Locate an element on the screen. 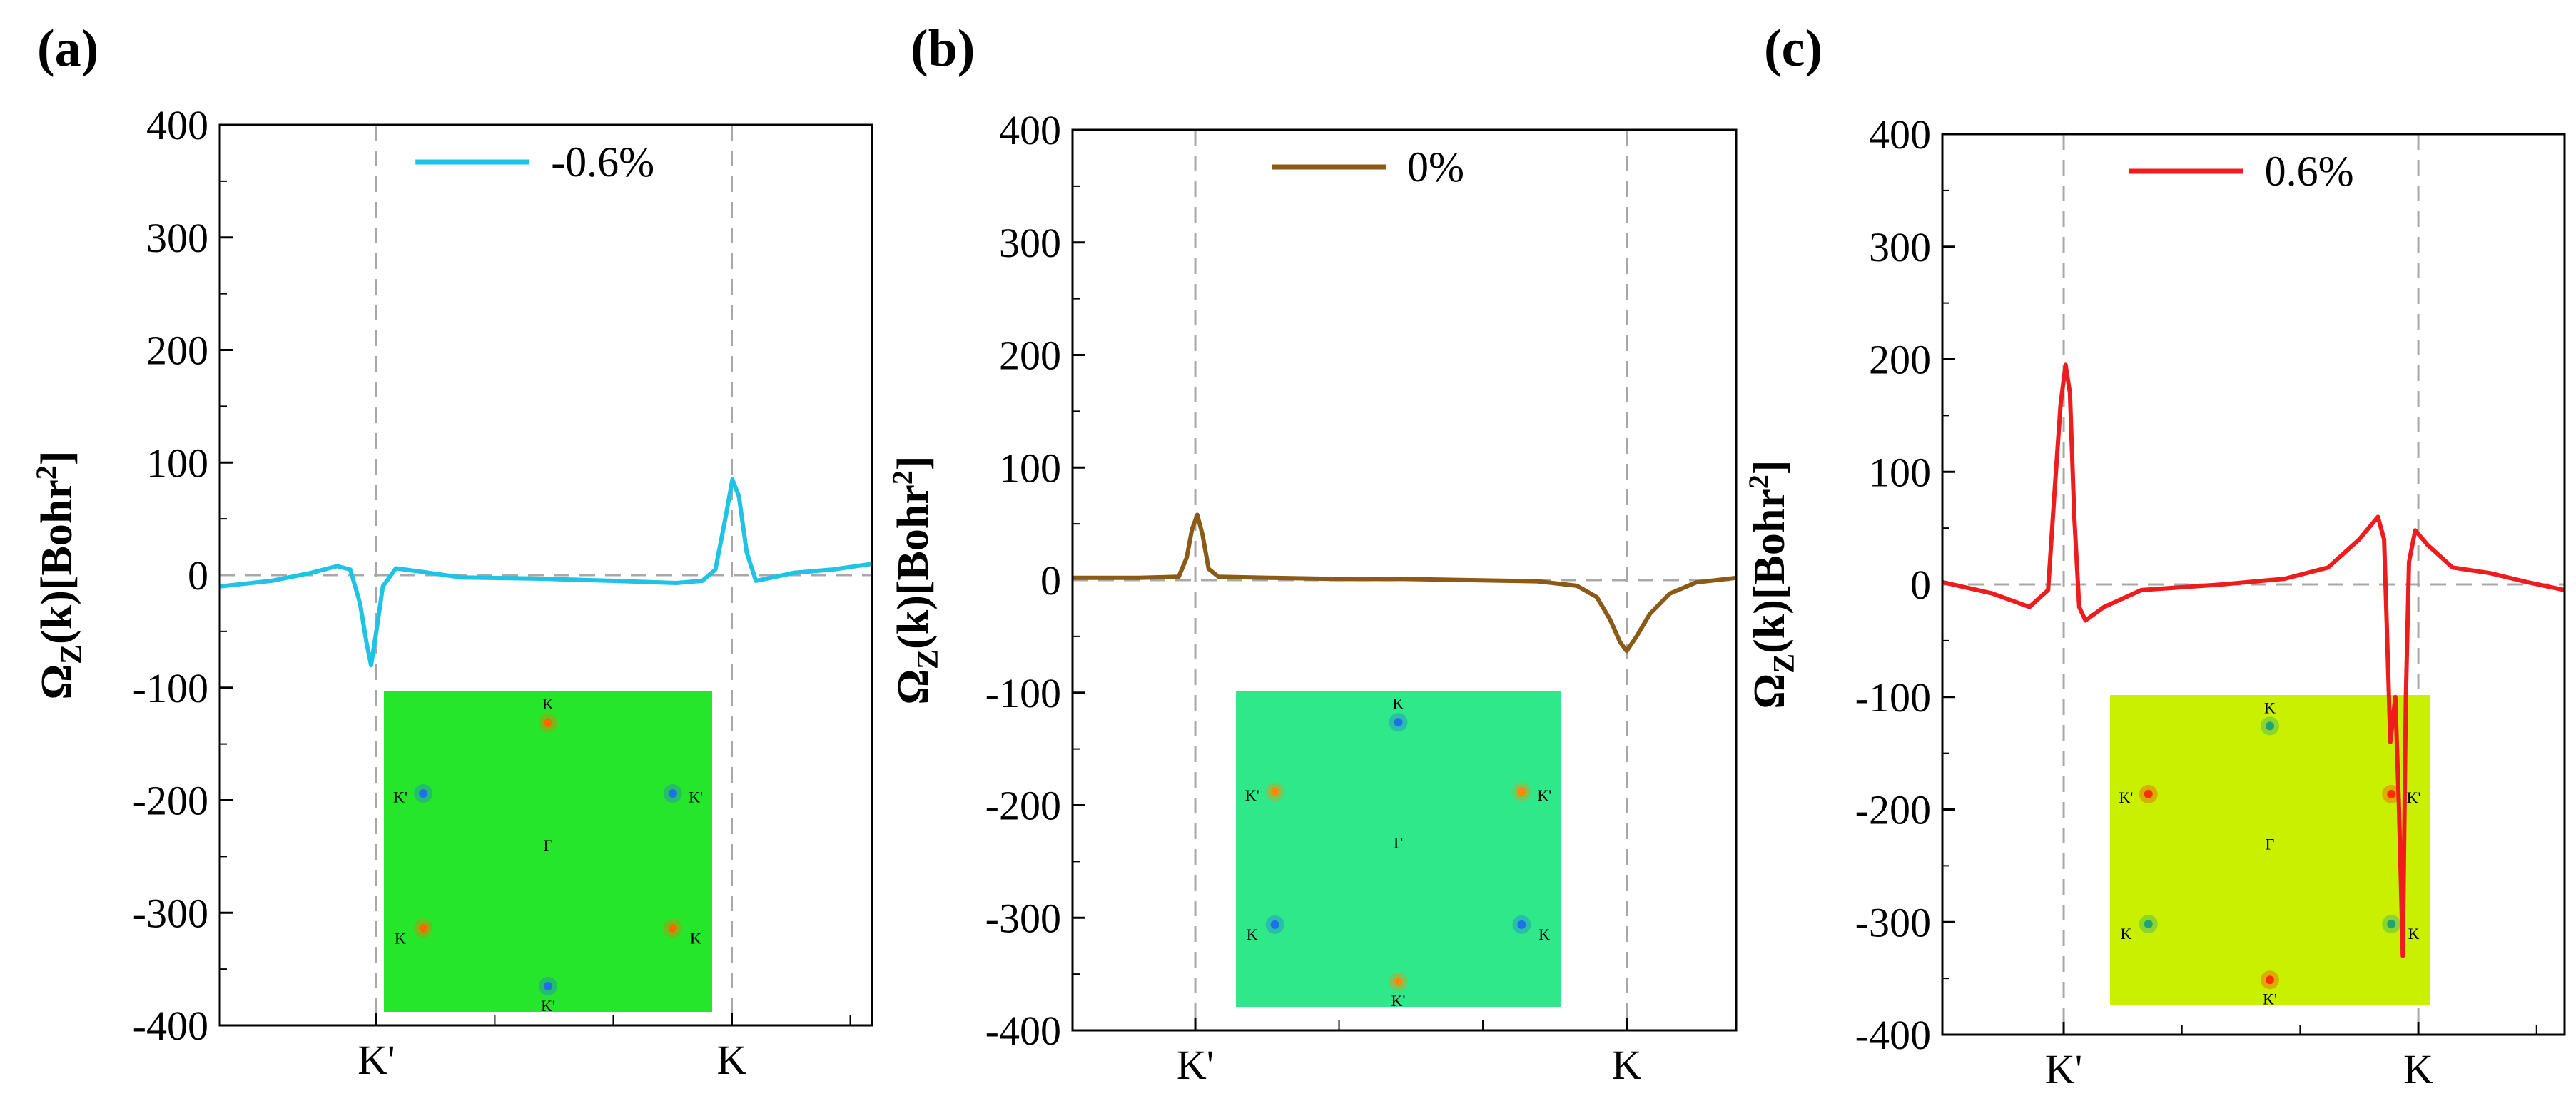 The height and width of the screenshot is (1111, 2576). legend-label: 0.6% is located at coordinates (2309, 172).